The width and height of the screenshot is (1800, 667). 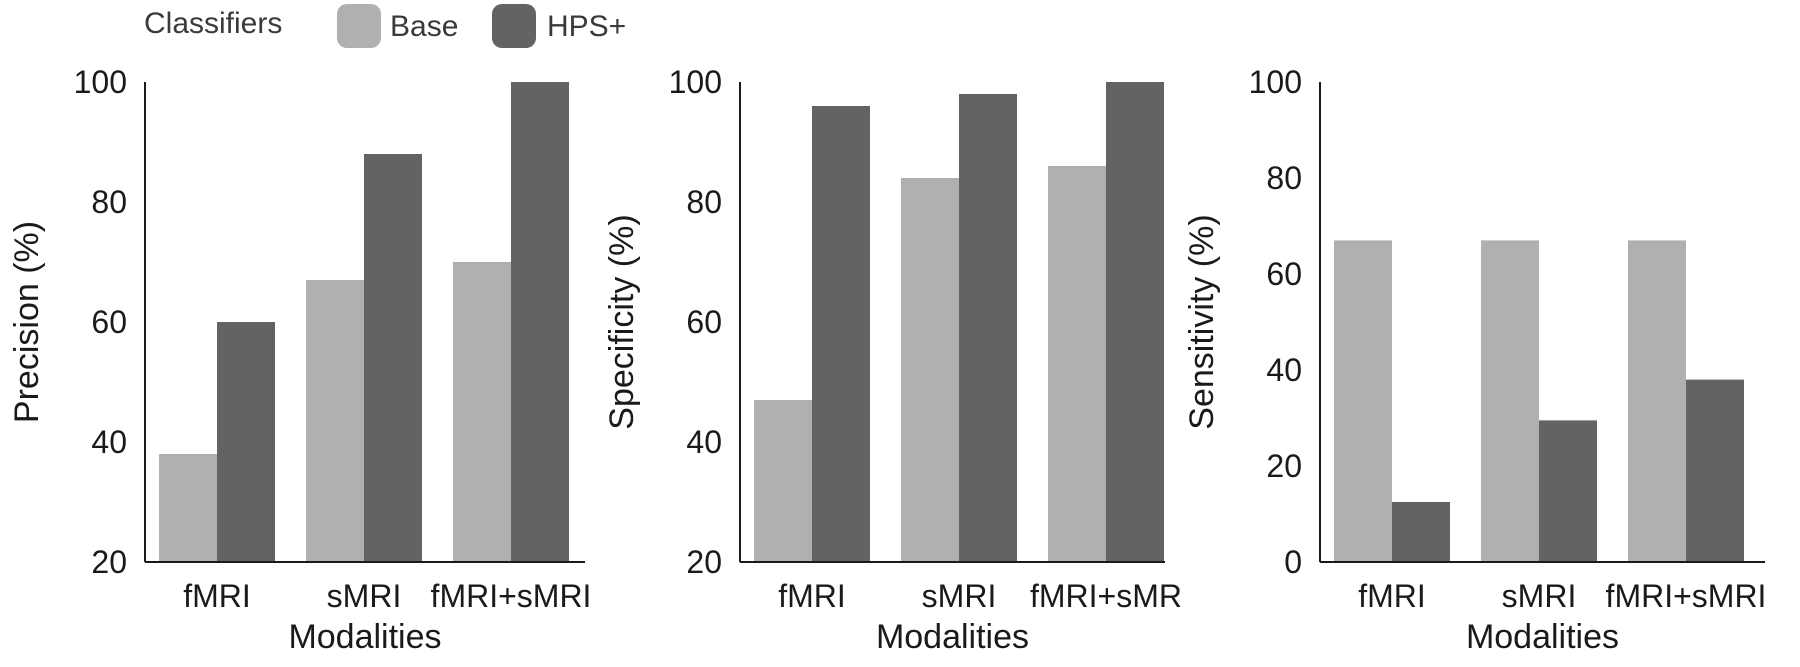 I want to click on legend-label-hps: HPS+, so click(x=586, y=26).